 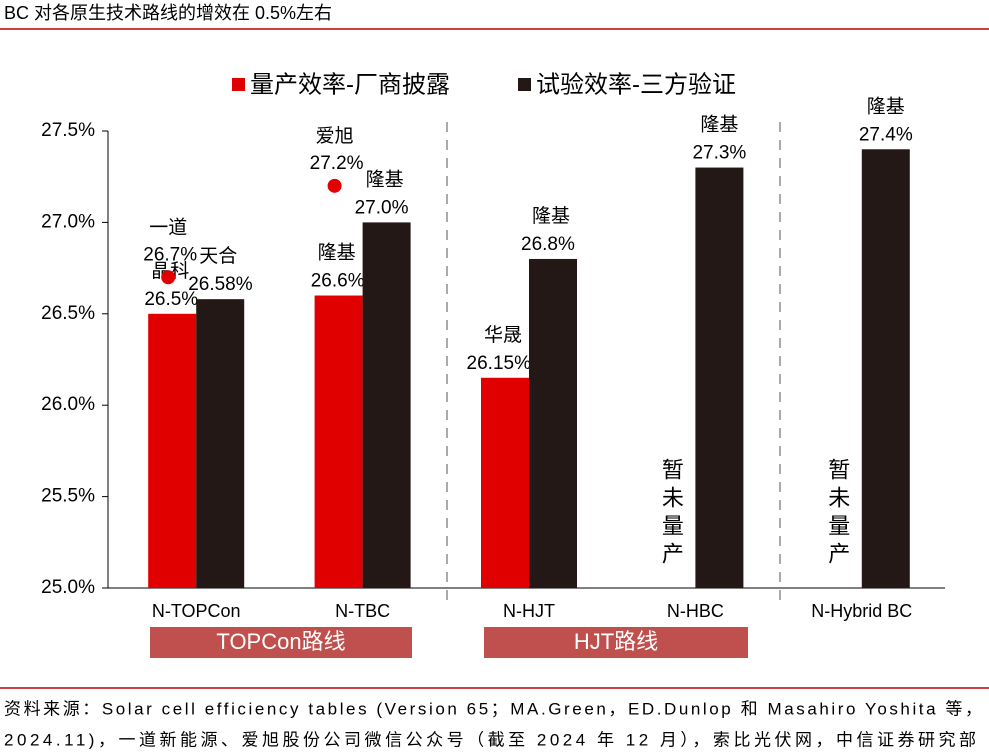 I want to click on value-label: 26.6%, so click(x=338, y=281).